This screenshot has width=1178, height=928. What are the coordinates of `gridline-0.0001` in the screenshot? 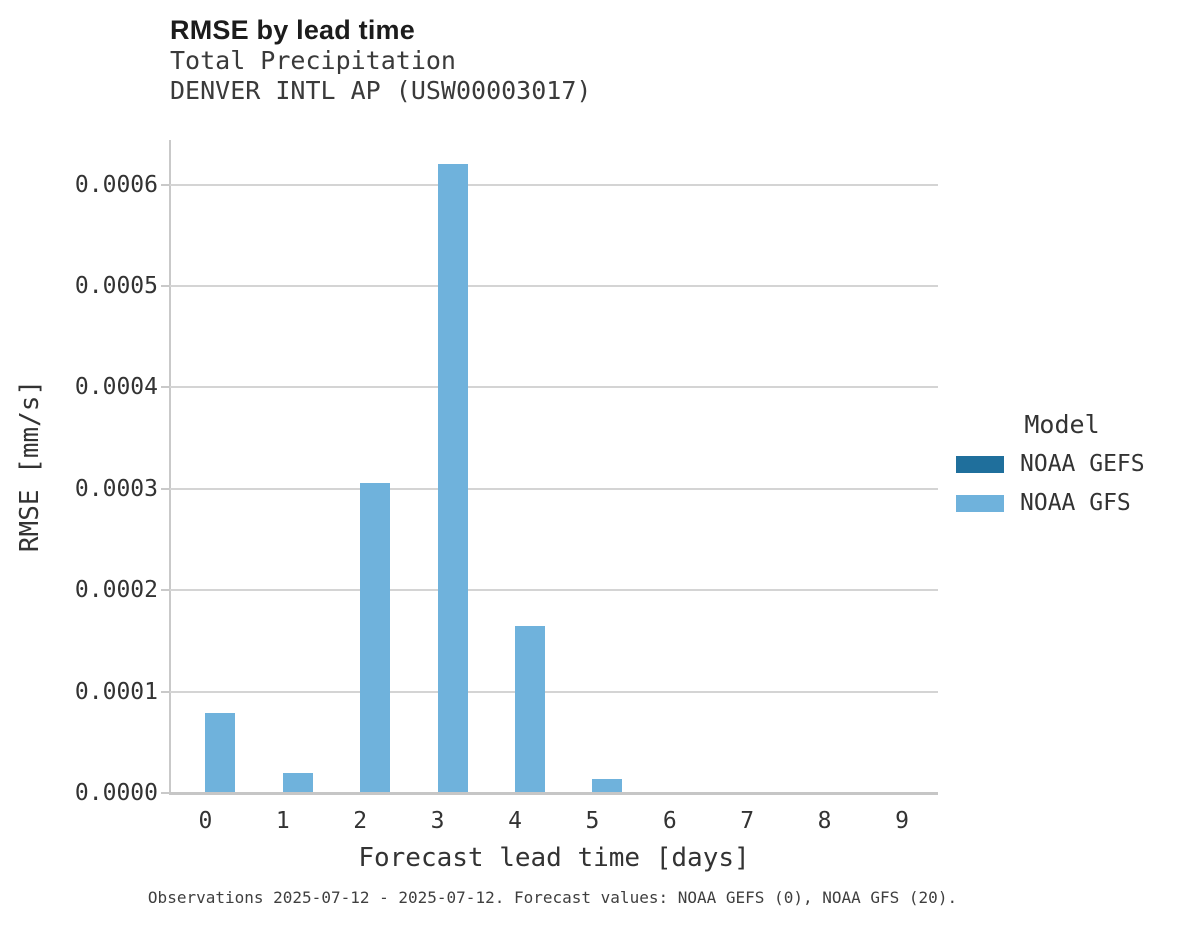 It's located at (554, 691).